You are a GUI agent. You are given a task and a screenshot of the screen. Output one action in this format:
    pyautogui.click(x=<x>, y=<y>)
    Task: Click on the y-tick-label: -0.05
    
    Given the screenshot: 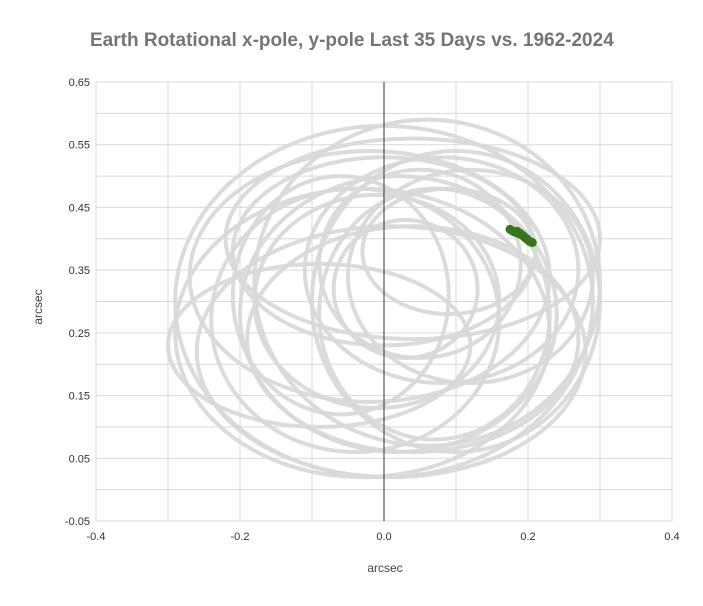 What is the action you would take?
    pyautogui.click(x=77, y=522)
    